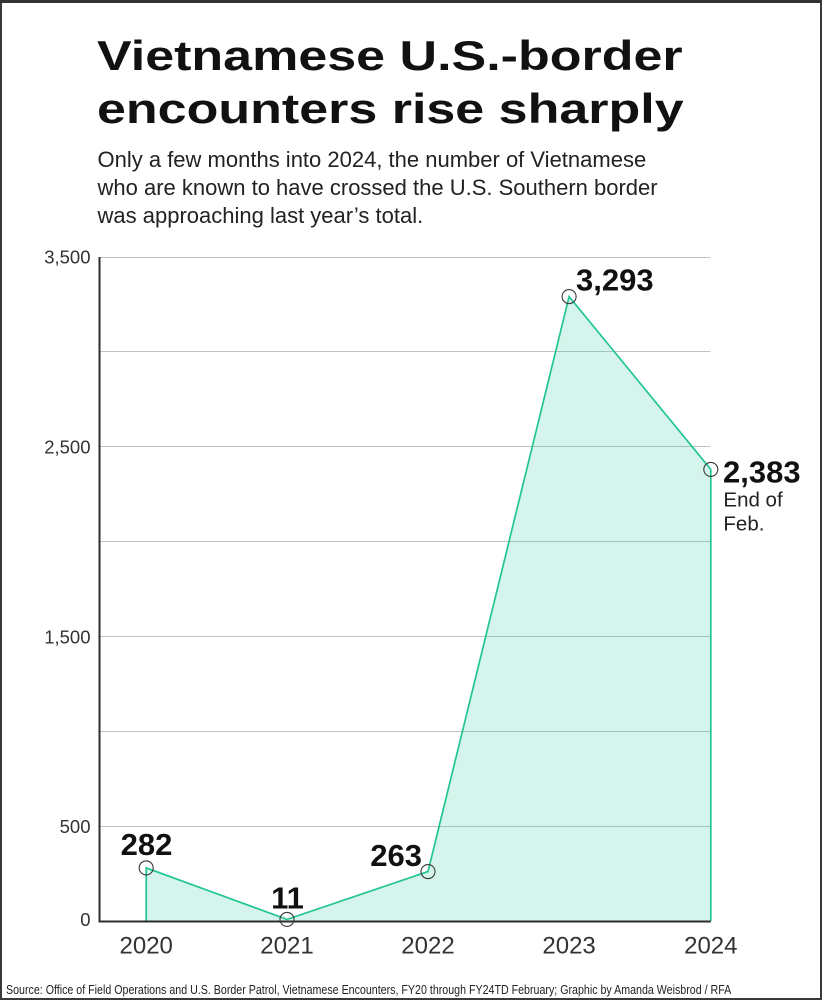  I want to click on svg-text: 1,500, so click(67, 636).